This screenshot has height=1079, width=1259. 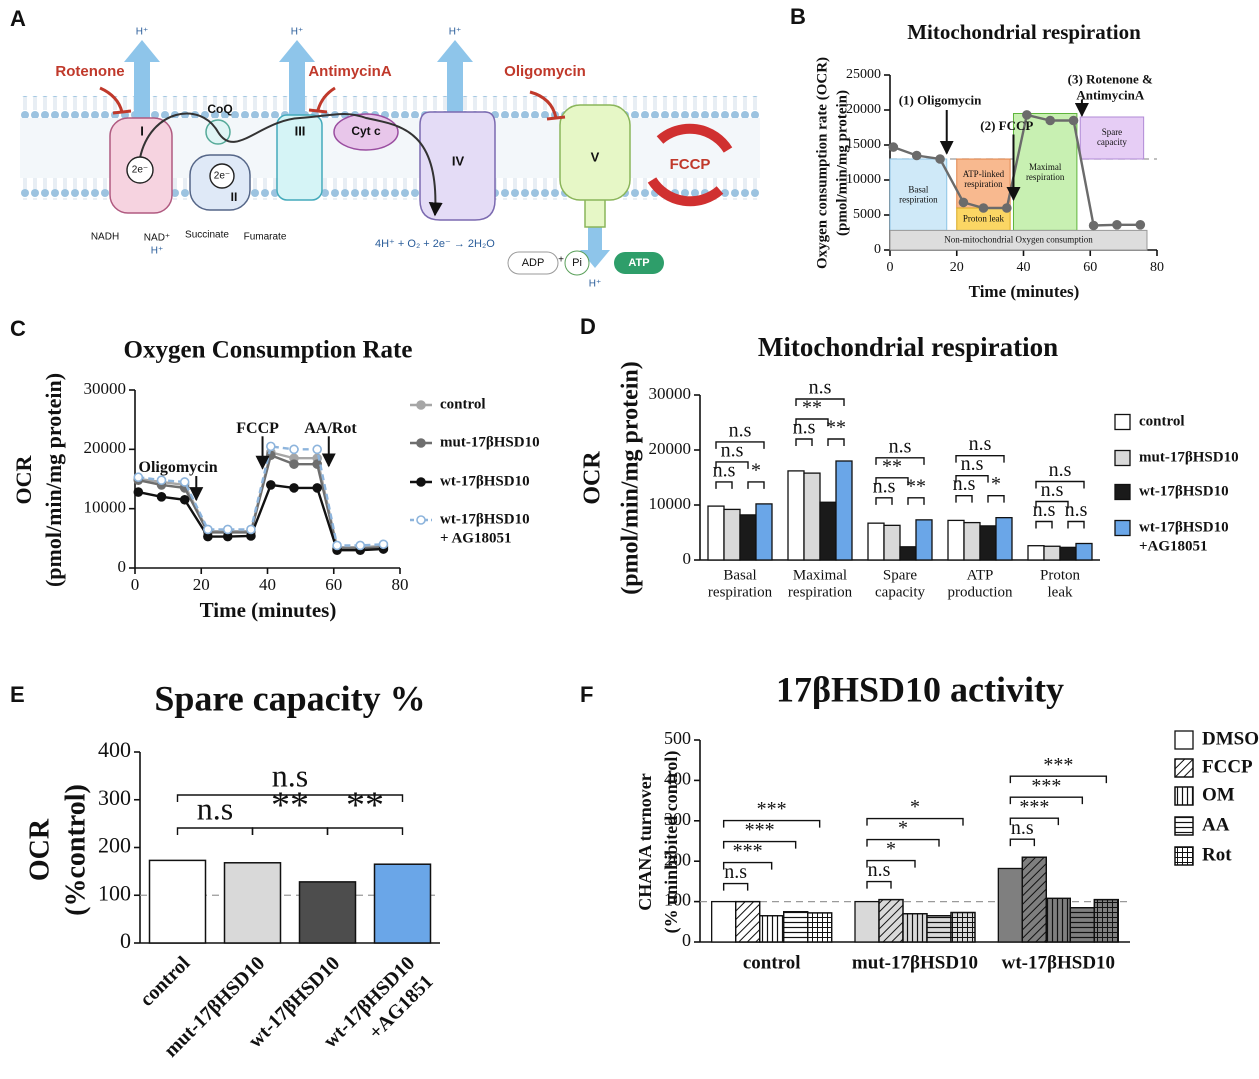 I want to click on inhibitor-label: Oligomycin, so click(x=545, y=71).